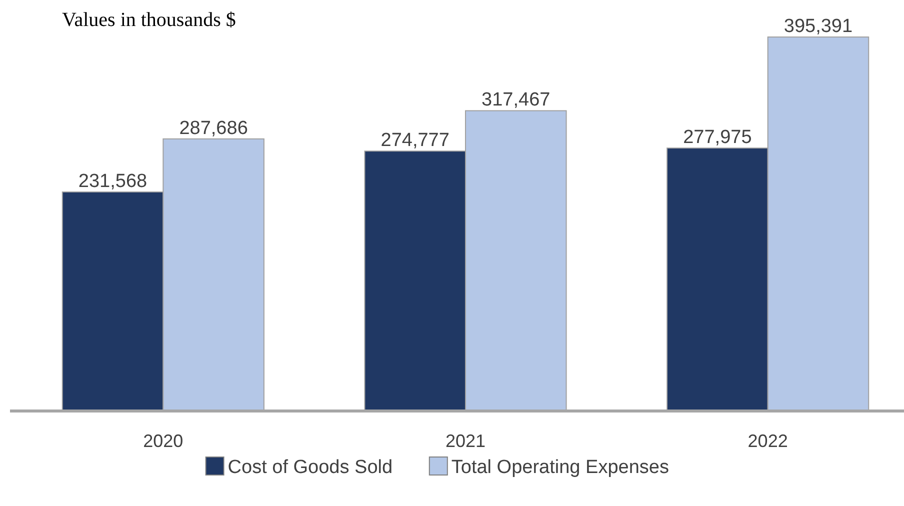 The height and width of the screenshot is (506, 904). I want to click on legend-label: Total Operating Expenses, so click(560, 467).